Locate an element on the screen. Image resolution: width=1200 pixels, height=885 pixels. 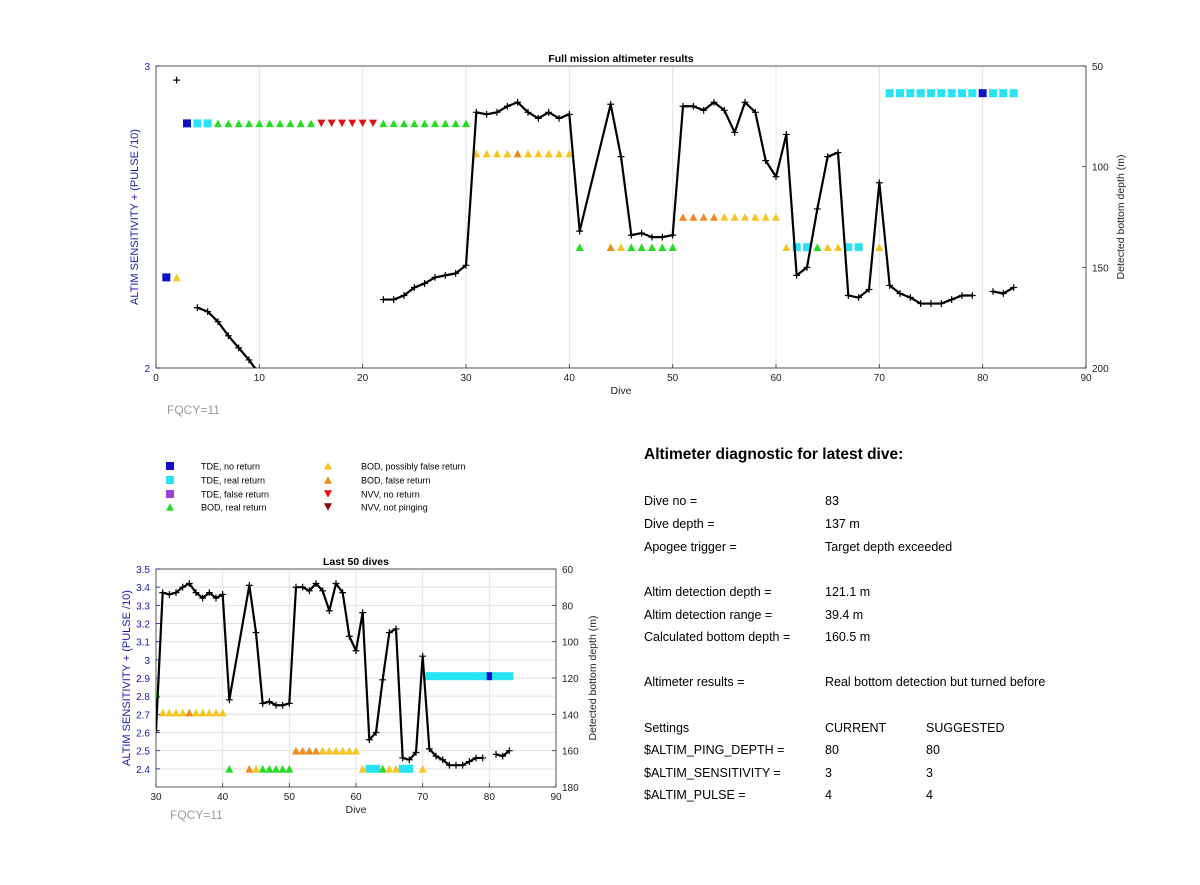
y-left-tick-label: 3.2 is located at coordinates (143, 625).